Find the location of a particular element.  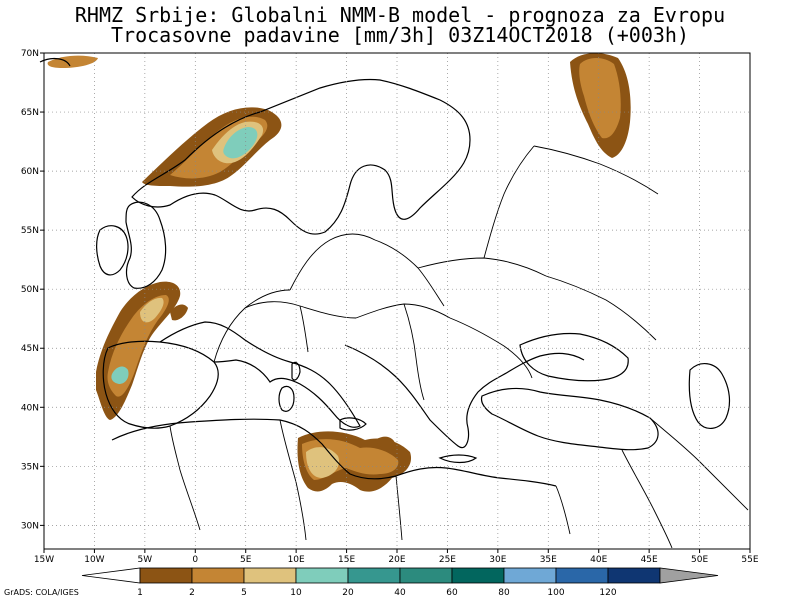

coast-scandinavia is located at coordinates (301, 156).